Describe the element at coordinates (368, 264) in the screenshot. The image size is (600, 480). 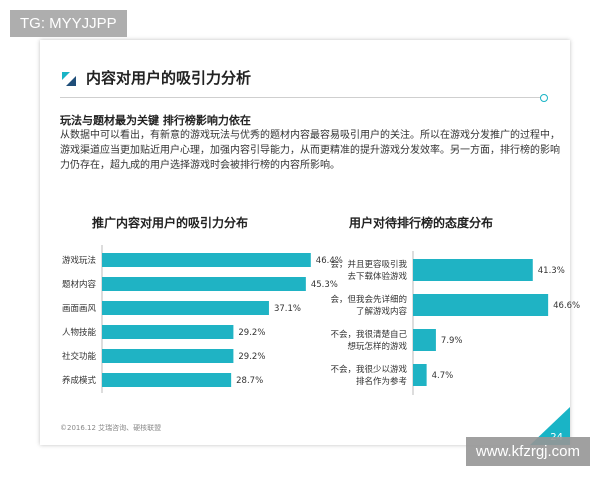
I see `category-label: 会，并且更容吸引我` at that location.